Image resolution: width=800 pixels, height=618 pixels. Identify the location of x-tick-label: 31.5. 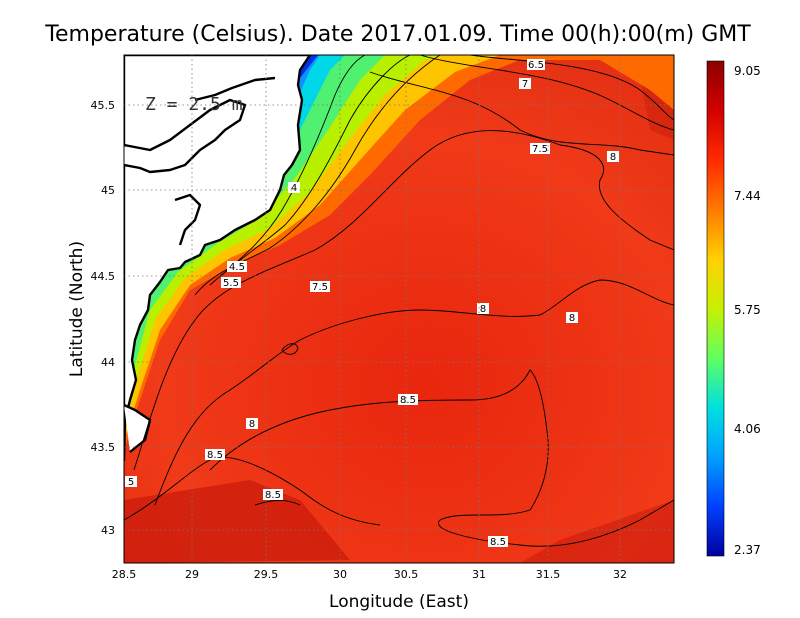
(548, 574).